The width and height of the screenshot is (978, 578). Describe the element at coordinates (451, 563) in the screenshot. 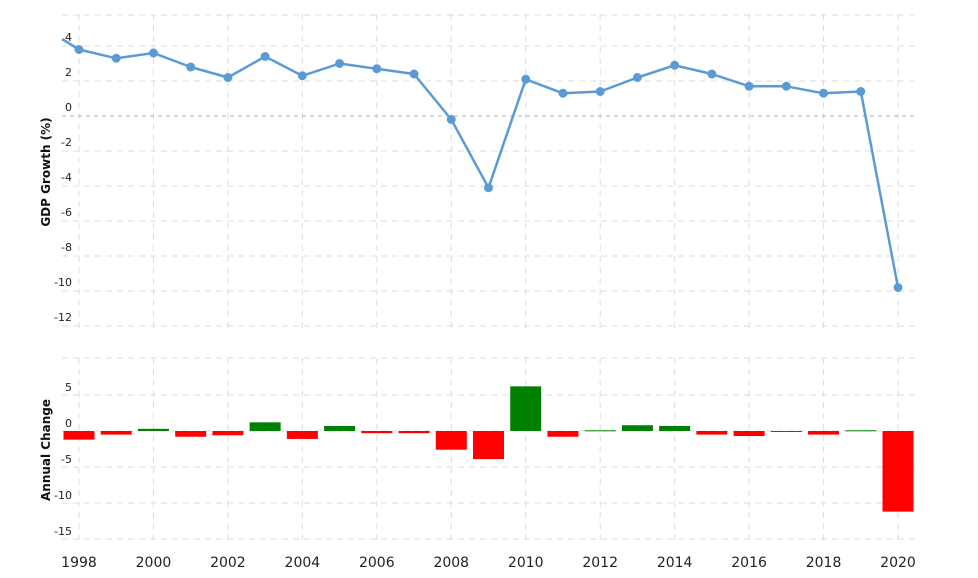

I see `x-tick-label: 2008` at that location.